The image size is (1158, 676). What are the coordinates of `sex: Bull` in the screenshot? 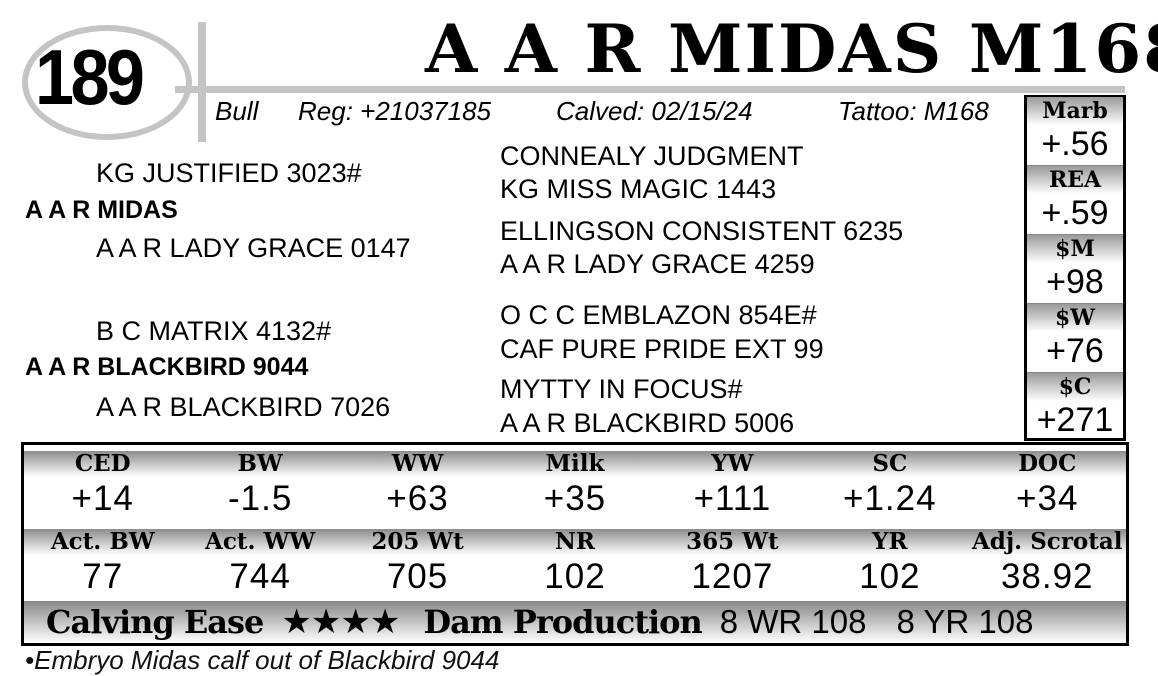 It's located at (237, 111).